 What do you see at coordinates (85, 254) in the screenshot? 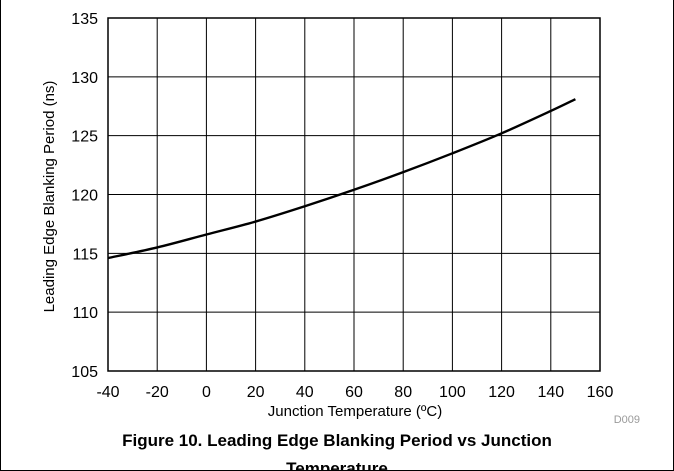
I see `y-tick-label: 115` at bounding box center [85, 254].